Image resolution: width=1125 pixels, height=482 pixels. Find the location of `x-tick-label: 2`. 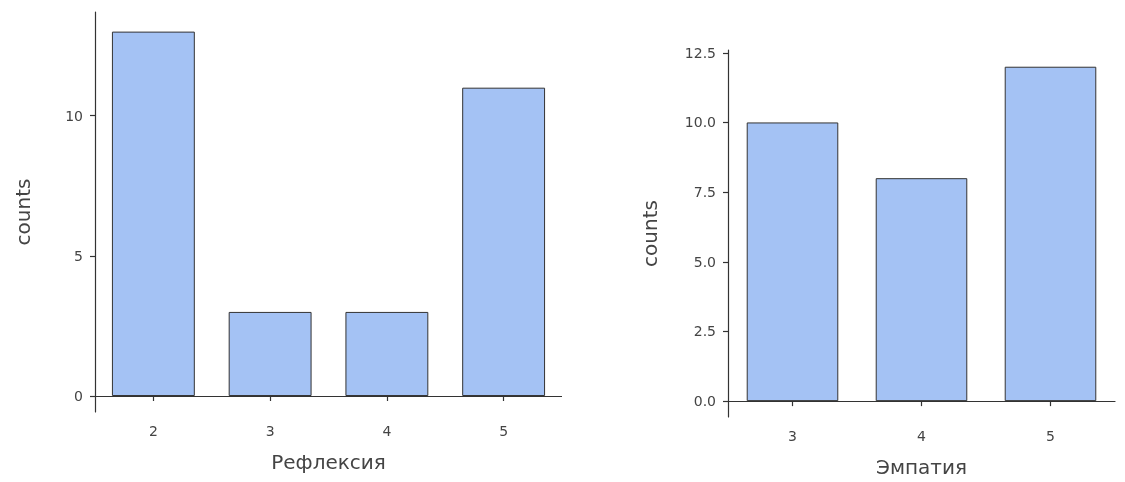

x-tick-label: 2 is located at coordinates (153, 431).